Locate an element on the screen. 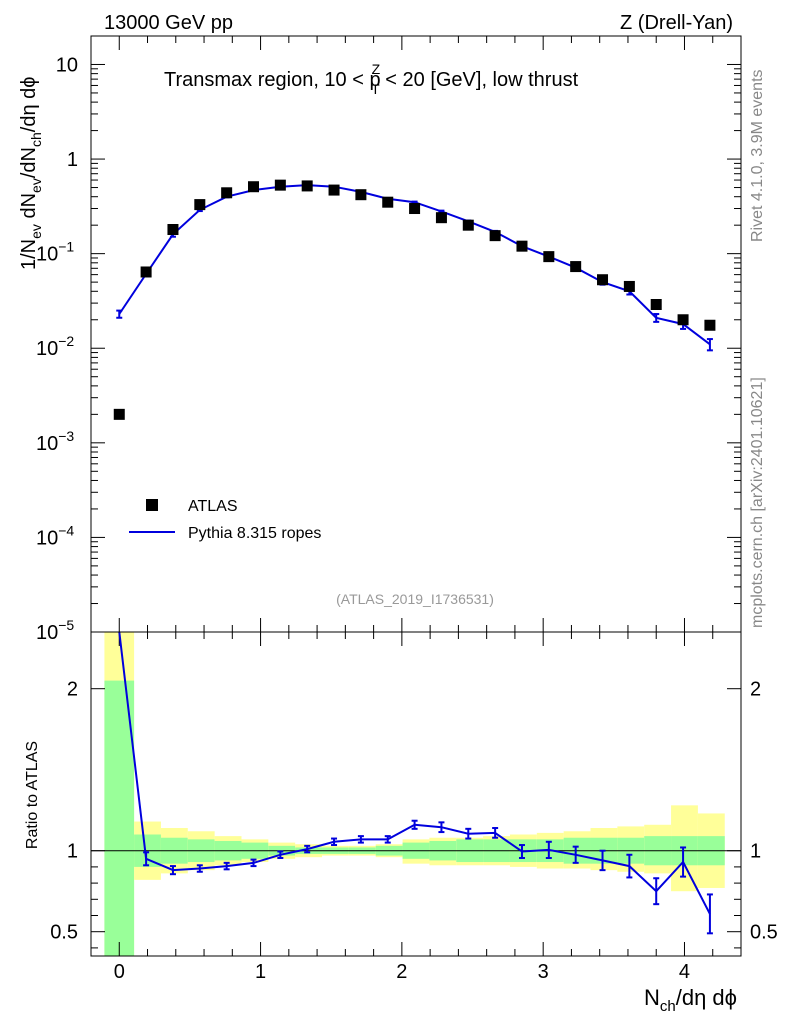 This screenshot has width=786, height=1024. mcplots-side-label: mcplots.cern.ch [arXiv:2401.10621] is located at coordinates (757, 502).